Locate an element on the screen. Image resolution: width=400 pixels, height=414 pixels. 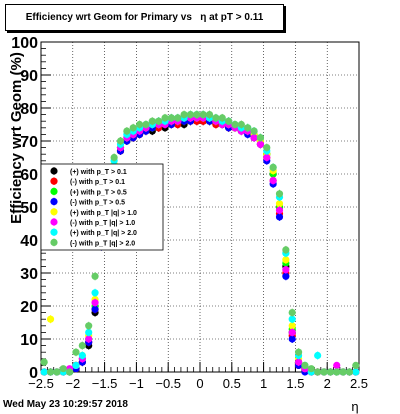
legend-label: (+) with p_T |q| > 2.0 is located at coordinates (103, 233).